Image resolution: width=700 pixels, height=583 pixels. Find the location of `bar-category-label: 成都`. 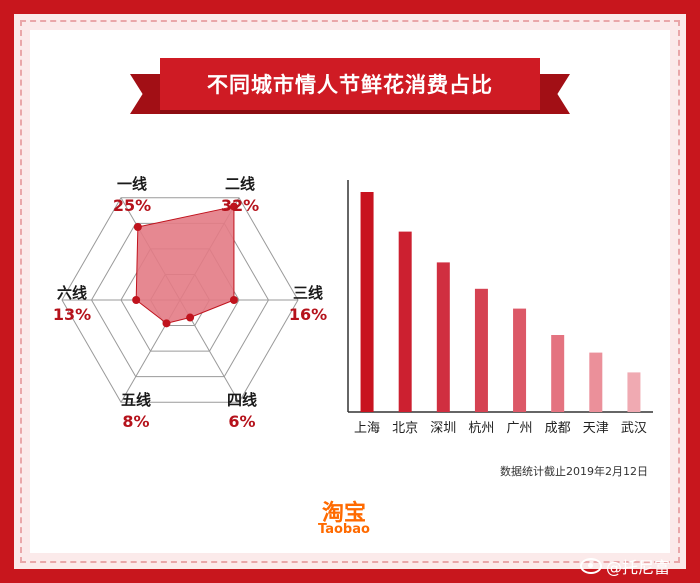

bar-category-label: 成都 is located at coordinates (558, 428).